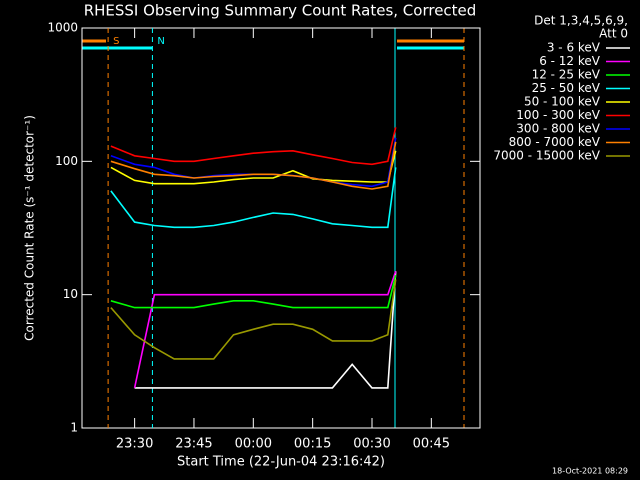  Describe the element at coordinates (546, 156) in the screenshot. I see `legend-label: 7000 - 15000 keV` at that location.